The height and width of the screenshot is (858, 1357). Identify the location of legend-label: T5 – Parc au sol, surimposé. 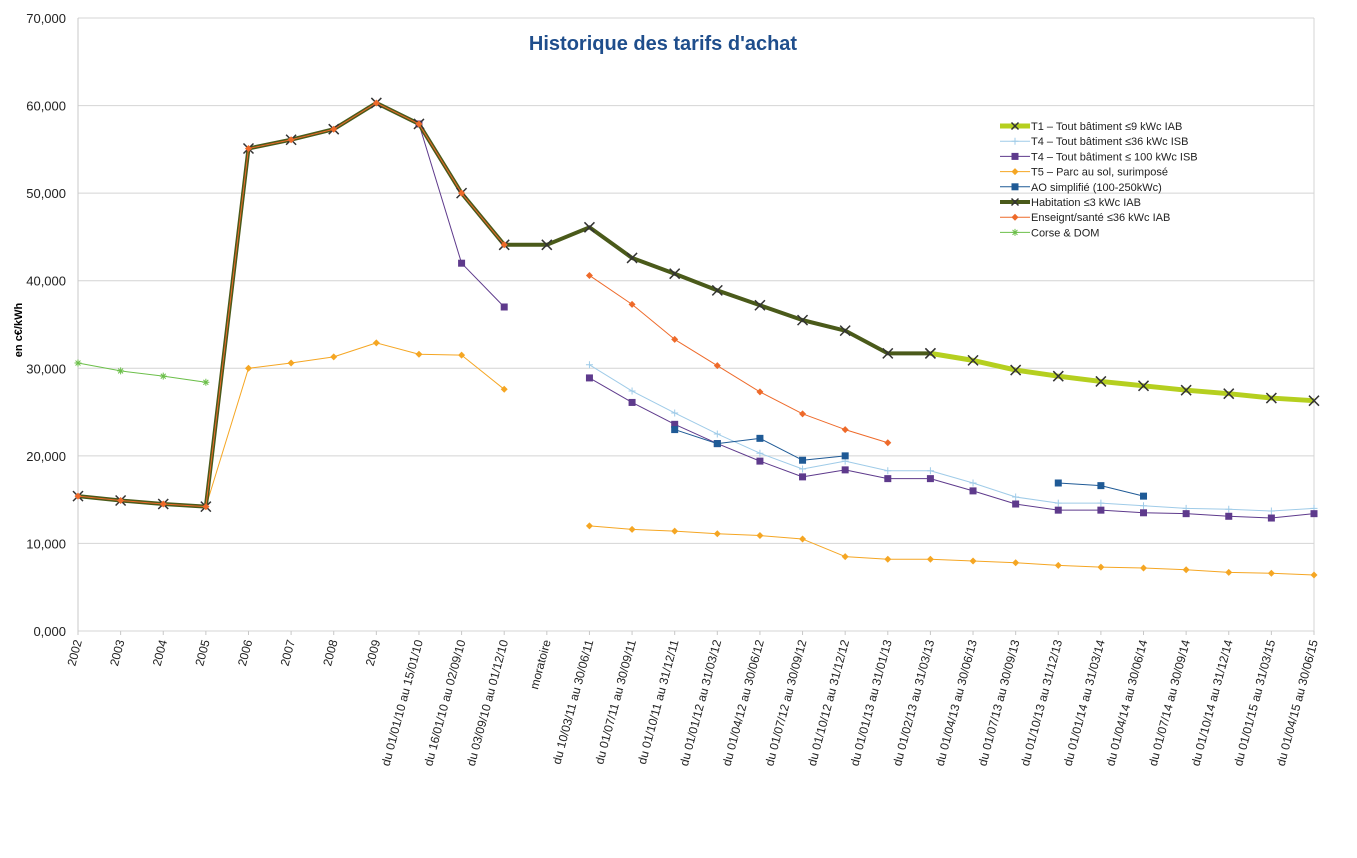
(1099, 173).